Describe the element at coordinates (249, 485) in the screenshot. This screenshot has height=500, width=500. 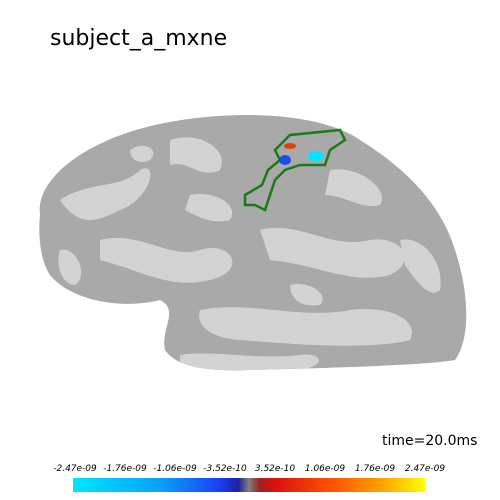
I see `colorbar` at that location.